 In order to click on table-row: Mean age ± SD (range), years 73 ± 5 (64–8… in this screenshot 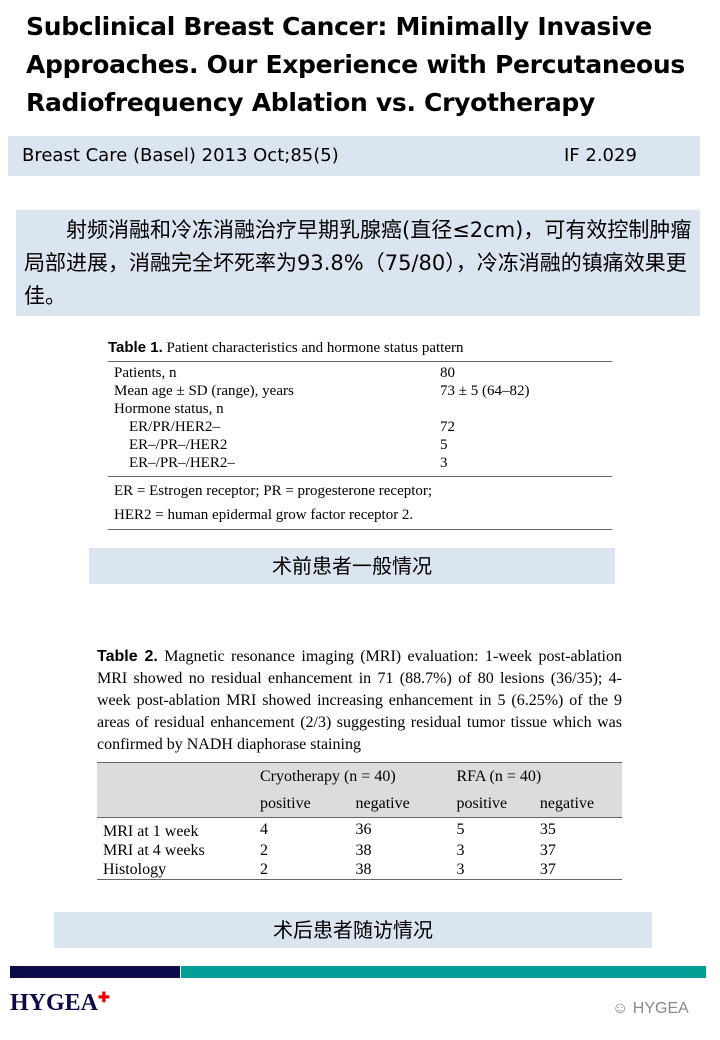, I will do `click(360, 391)`.